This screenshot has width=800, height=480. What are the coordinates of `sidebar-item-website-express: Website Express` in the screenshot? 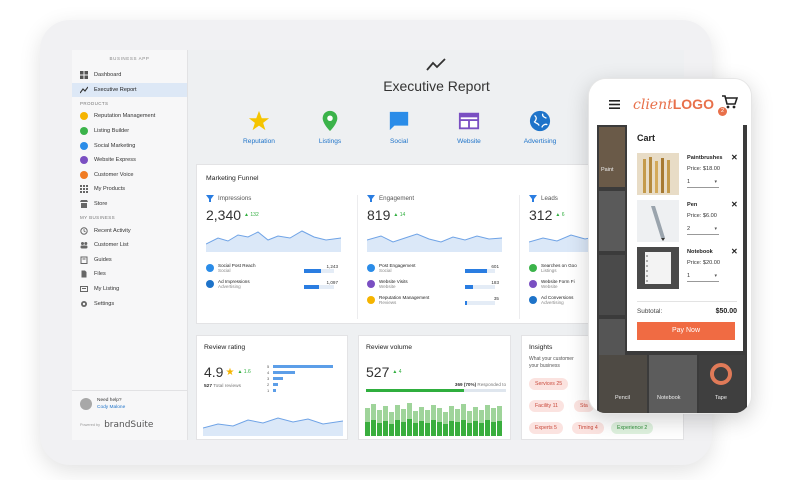 It's located at (129, 160).